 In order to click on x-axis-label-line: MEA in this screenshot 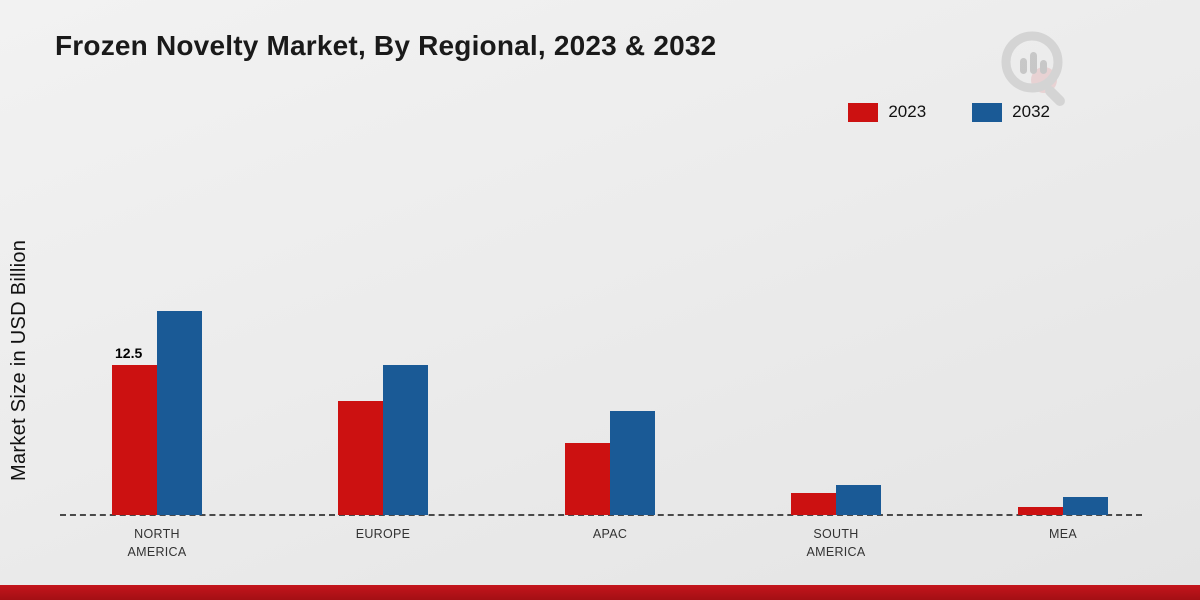, I will do `click(1063, 534)`.